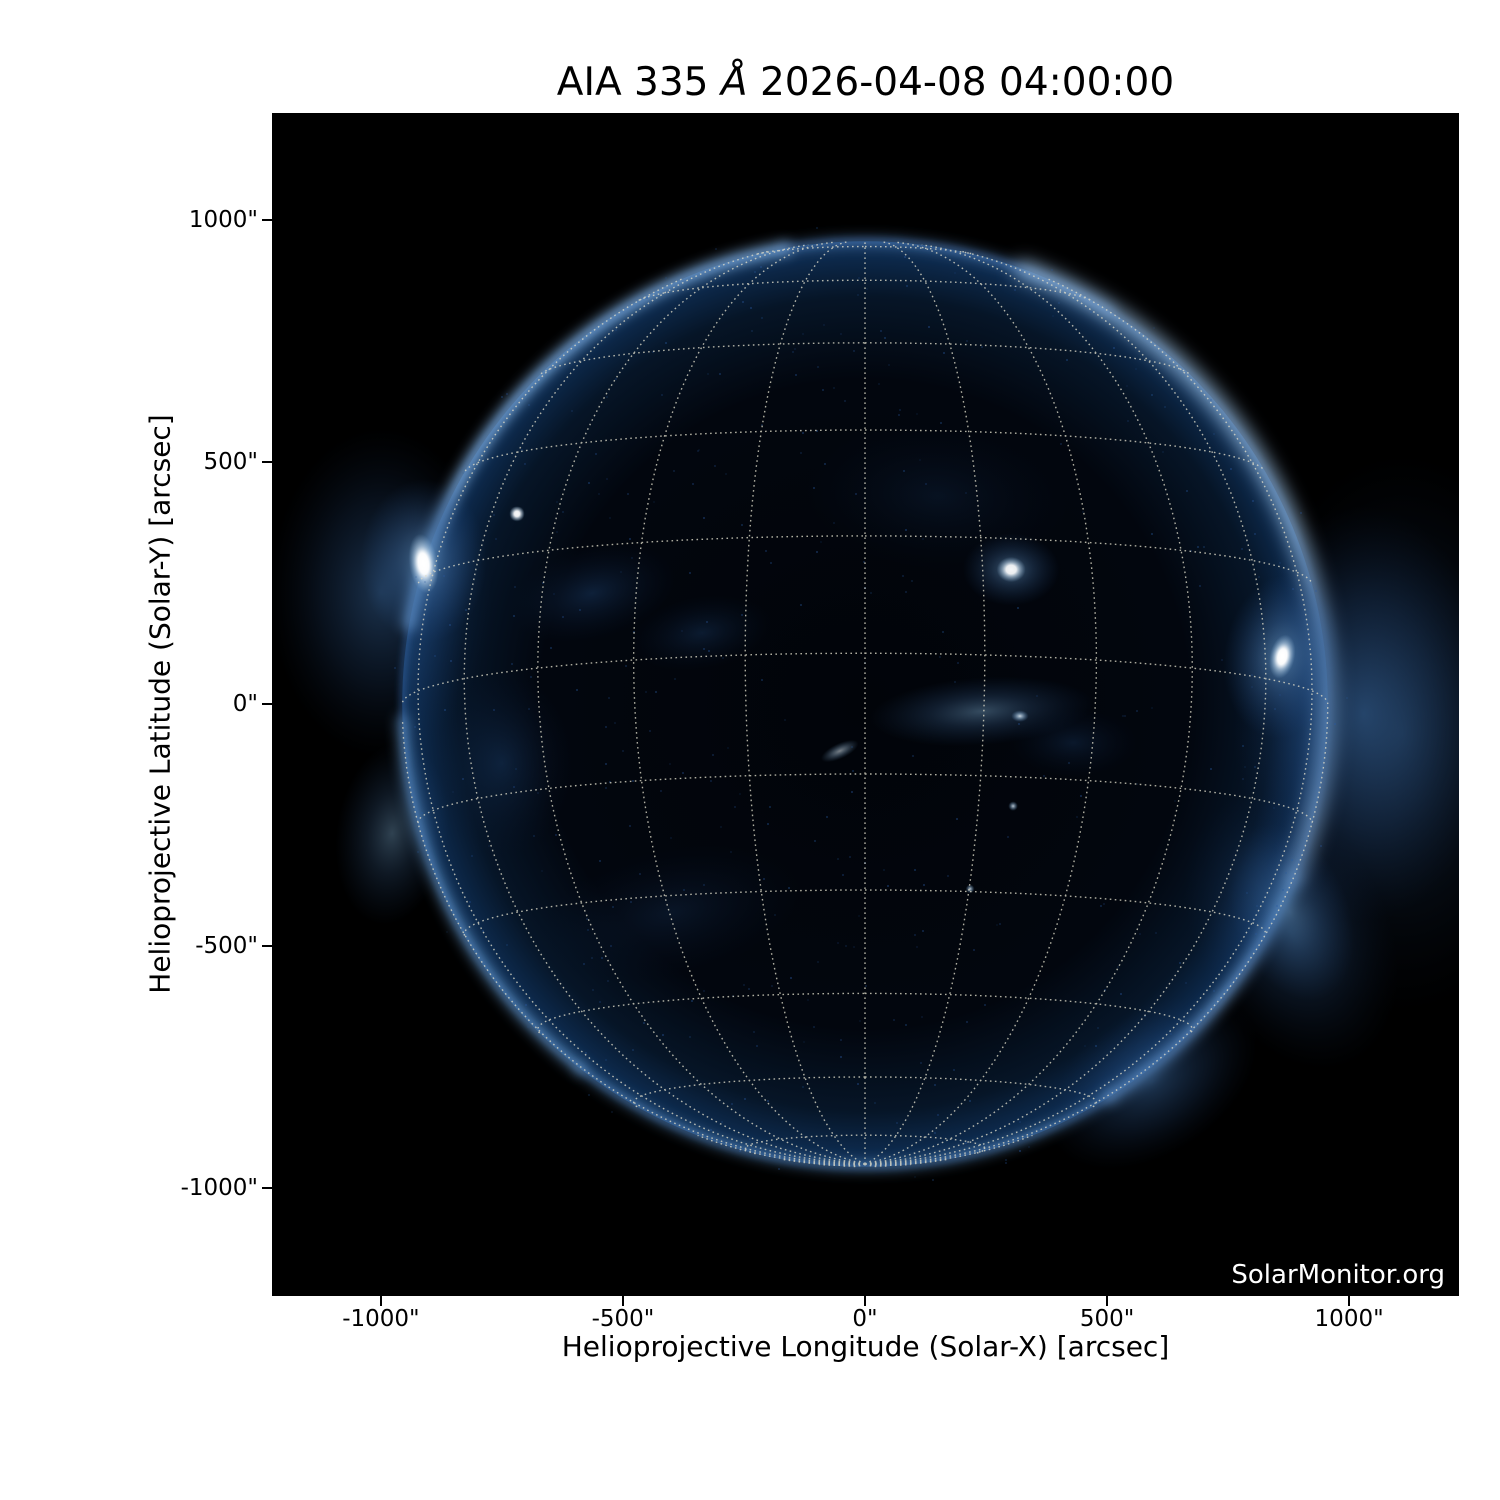 This screenshot has width=1500, height=1500. I want to click on y-tick-label: -500", so click(226, 946).